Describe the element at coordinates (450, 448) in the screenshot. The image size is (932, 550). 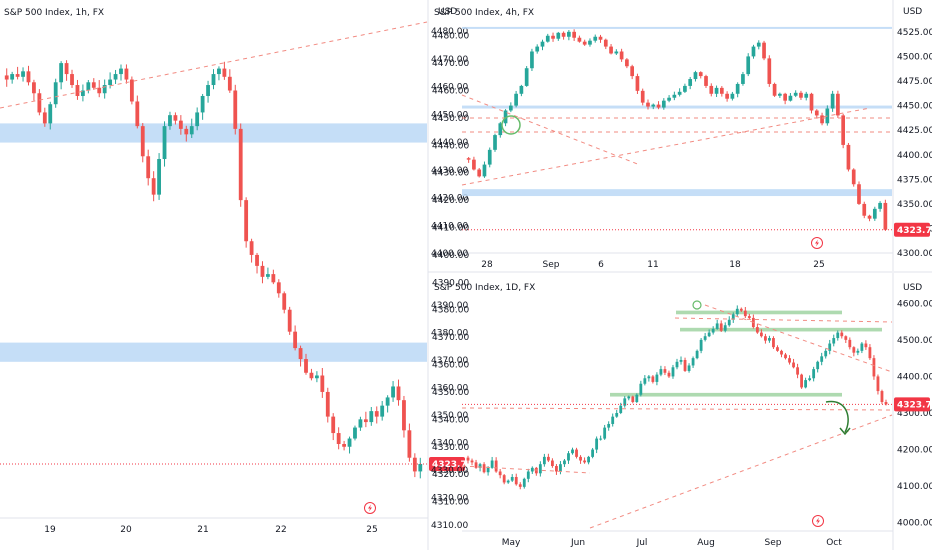
I see `price-tick-label: 4330.00` at that location.